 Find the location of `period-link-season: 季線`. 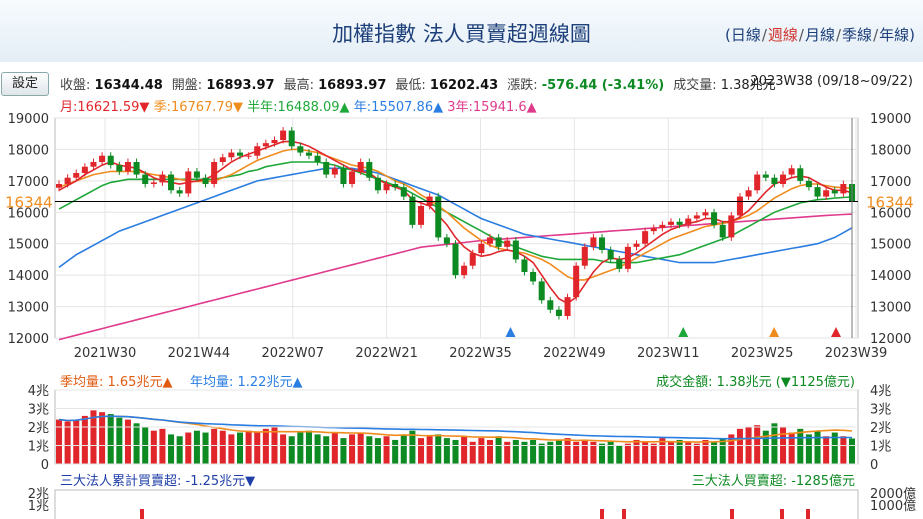

period-link-season: 季線 is located at coordinates (857, 35).